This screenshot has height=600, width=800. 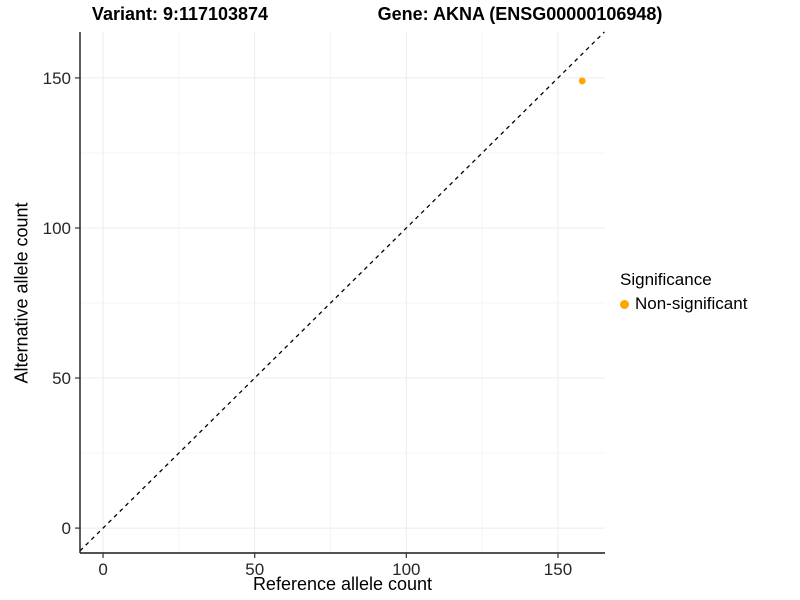 I want to click on x-tick-label: 100, so click(x=406, y=569).